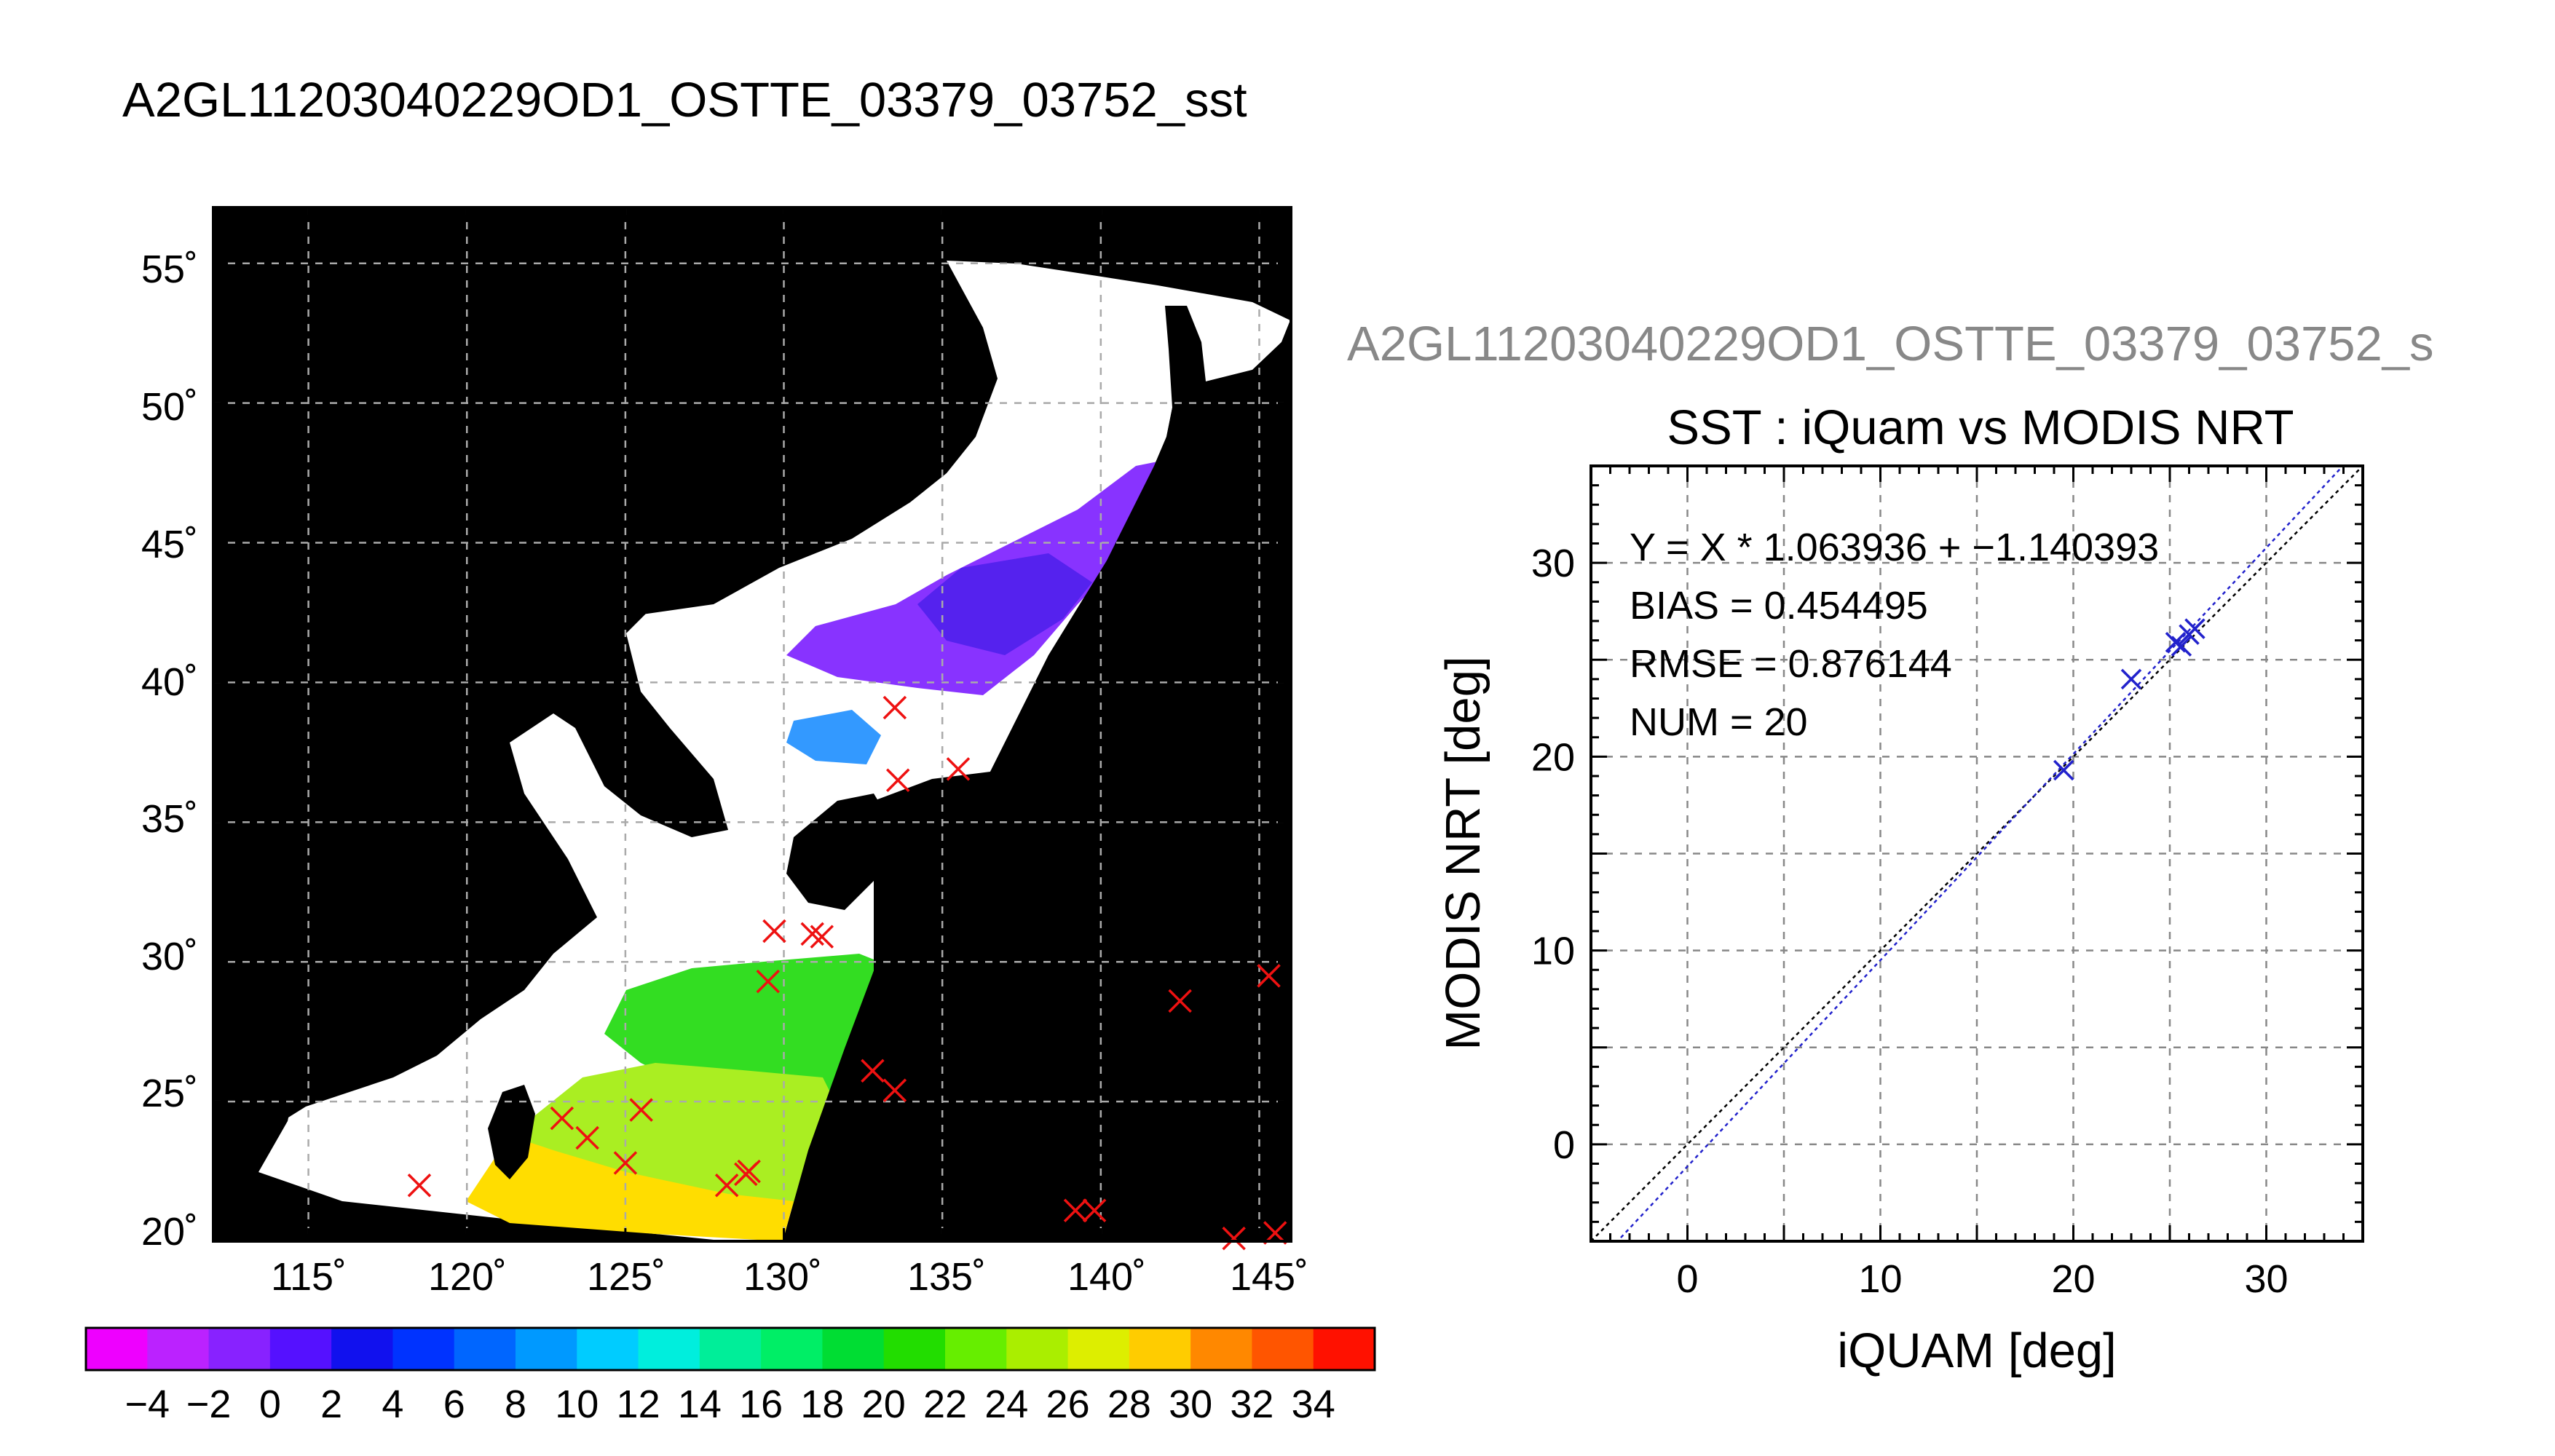 This screenshot has width=2555, height=1456. I want to click on scatter-x-tick-label: 20, so click(2073, 1279).